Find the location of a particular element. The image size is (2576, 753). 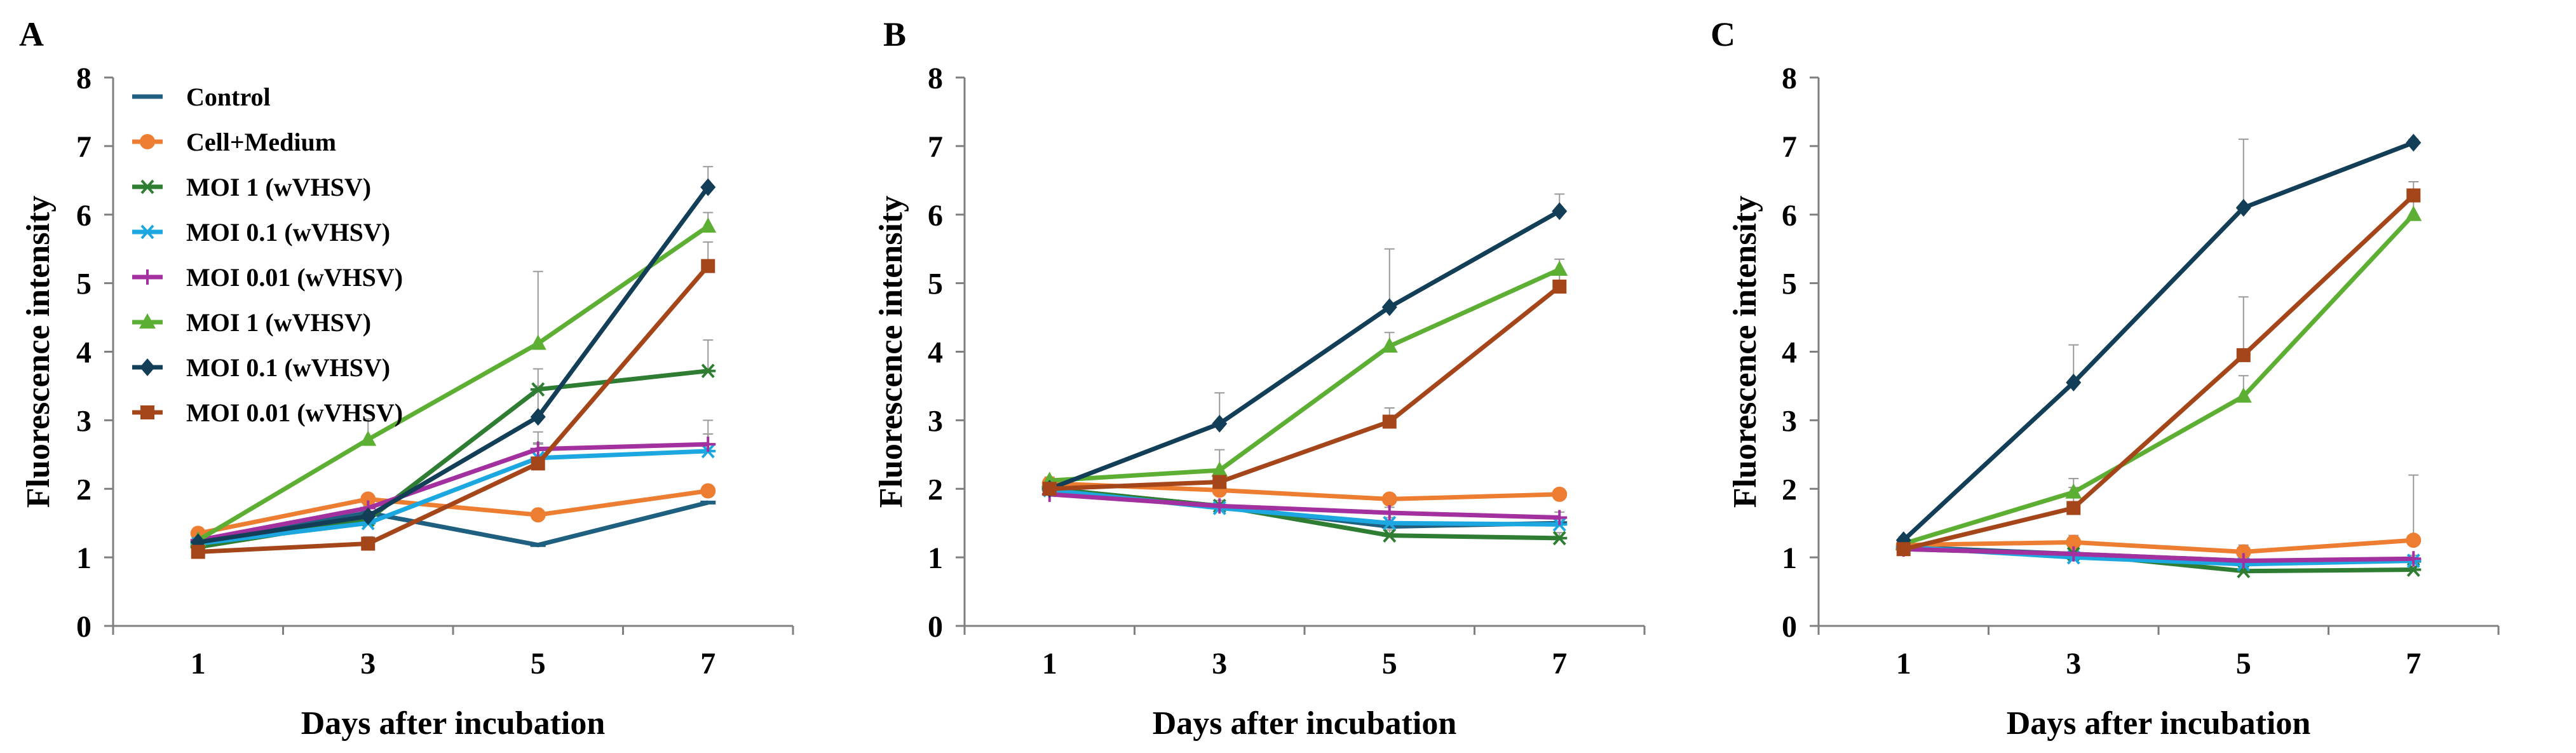

legend-entry: MOI 1 (wVHSV) is located at coordinates (278, 322).